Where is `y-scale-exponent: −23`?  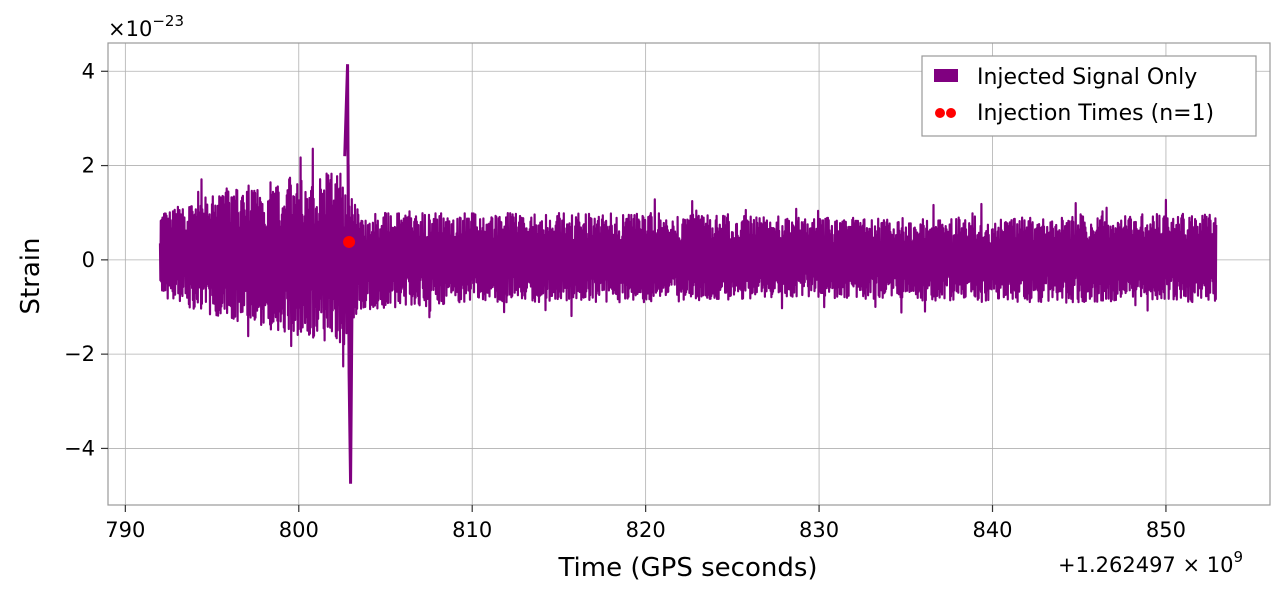
y-scale-exponent: −23 is located at coordinates (168, 21).